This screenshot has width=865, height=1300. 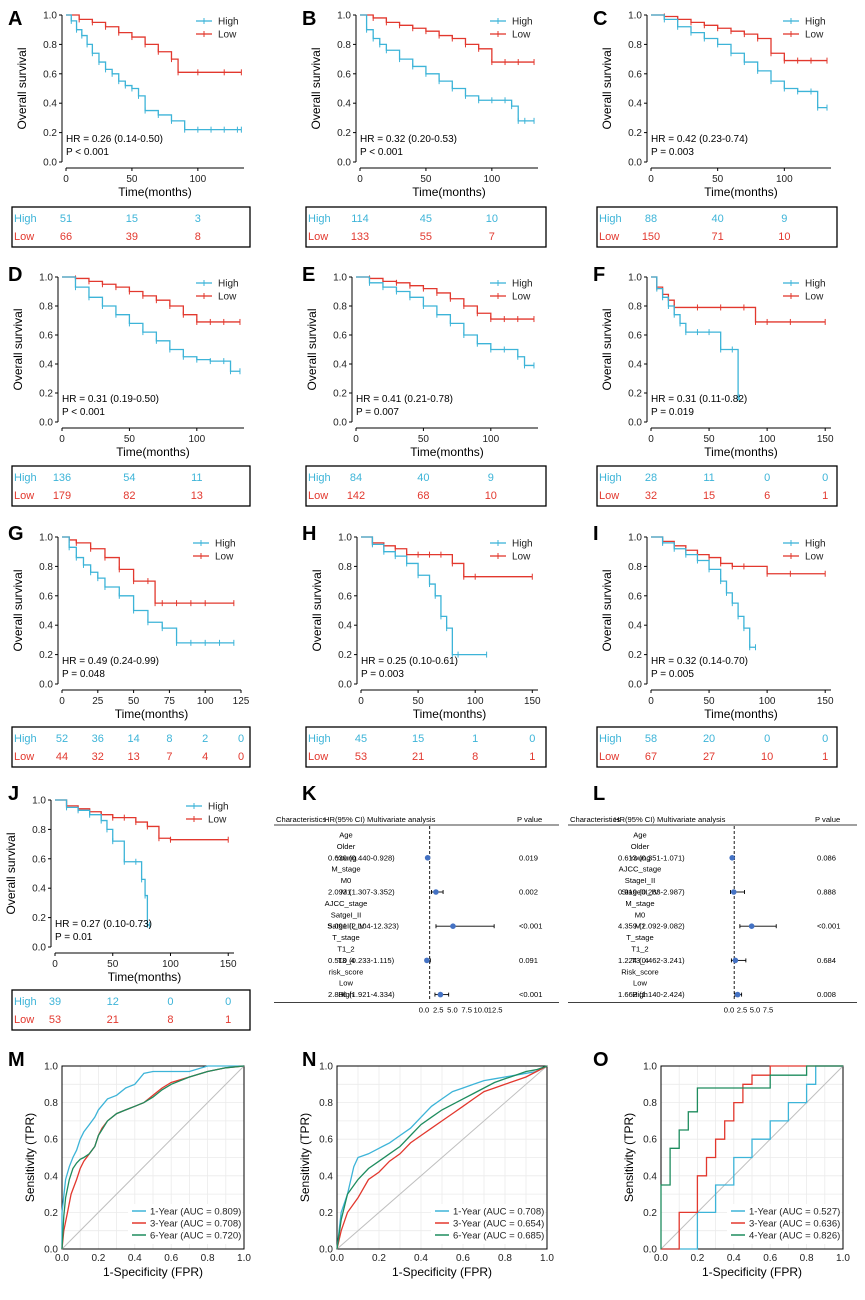 I want to click on x-axis-title: Time(months), so click(x=741, y=714).